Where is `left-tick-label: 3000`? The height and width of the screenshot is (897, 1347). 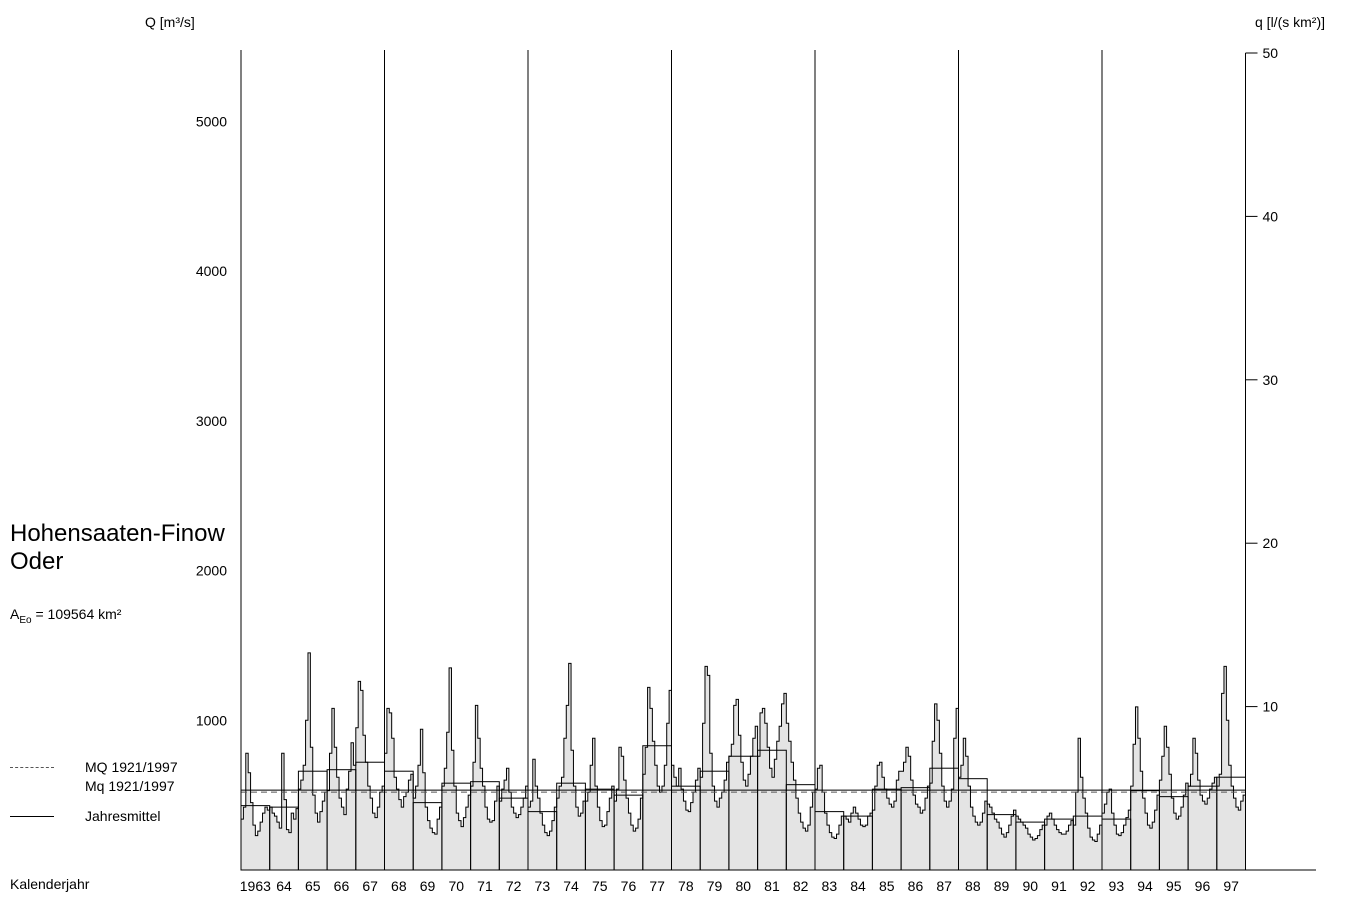 left-tick-label: 3000 is located at coordinates (211, 421).